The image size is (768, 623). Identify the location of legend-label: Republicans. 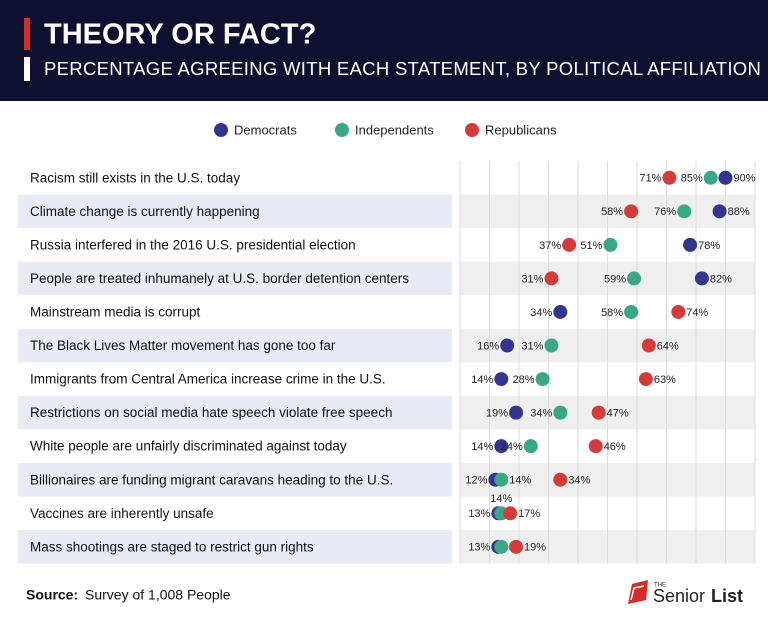
(521, 129).